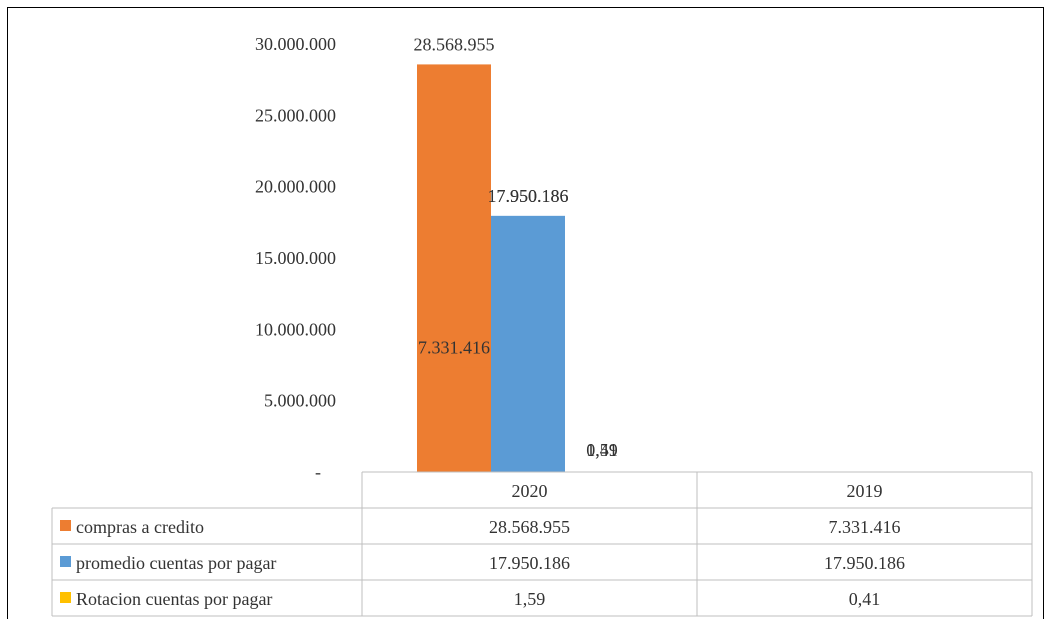  I want to click on legend-series-name: Rotacion cuentas por pagar, so click(174, 599).